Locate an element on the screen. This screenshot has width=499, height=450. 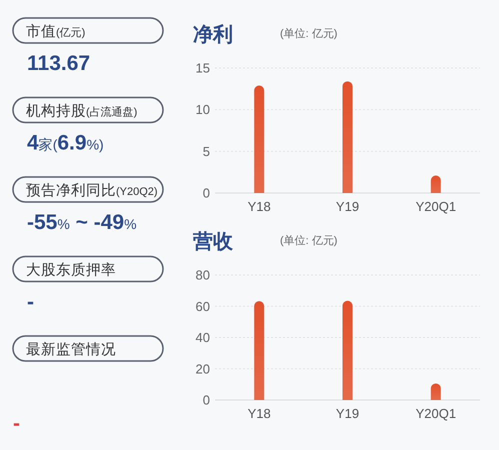
y-tick-label: 20 is located at coordinates (203, 368).